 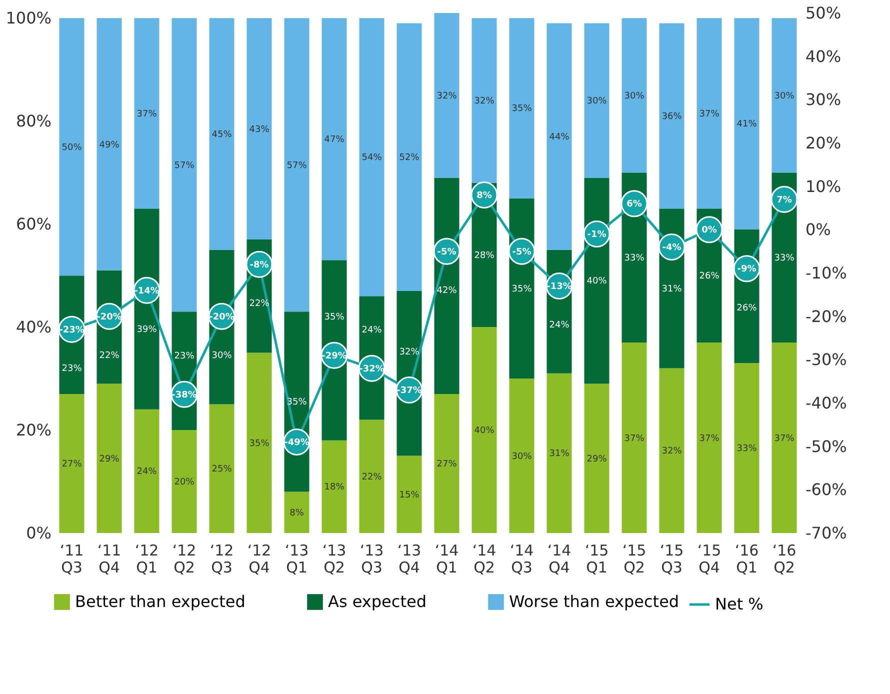 What do you see at coordinates (39, 533) in the screenshot?
I see `y-tick-label: 0%` at bounding box center [39, 533].